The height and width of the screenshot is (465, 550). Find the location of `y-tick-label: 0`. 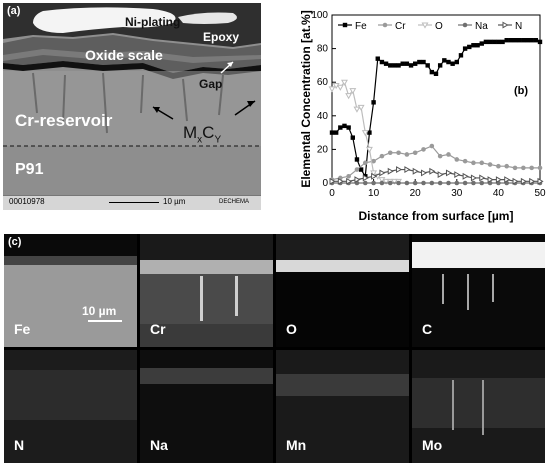

y-tick-label: 0 is located at coordinates (325, 183).